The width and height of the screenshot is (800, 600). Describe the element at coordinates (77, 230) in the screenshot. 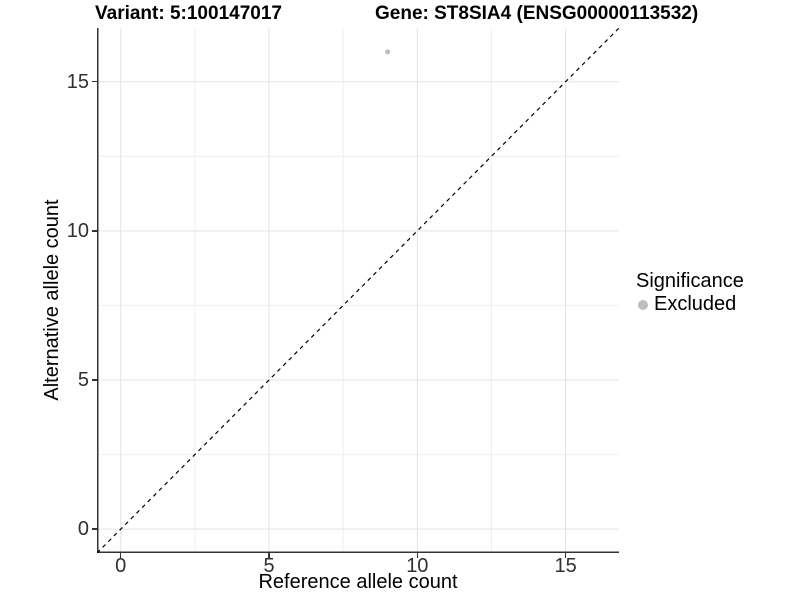

I see `y-tick-label: 10` at that location.